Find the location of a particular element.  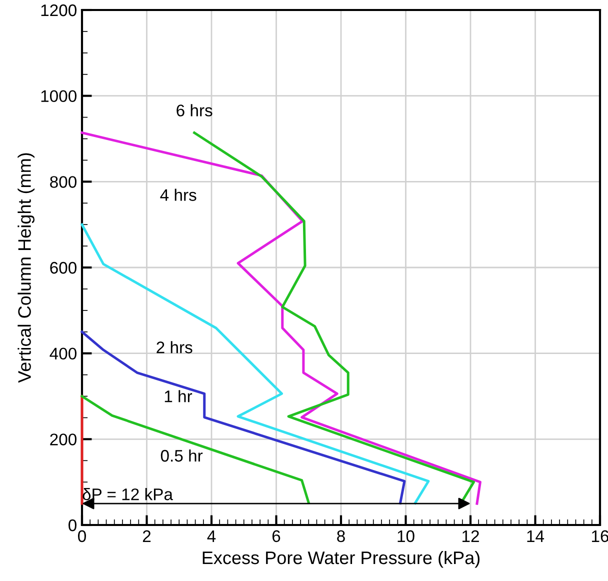

x-tick-label: 8 is located at coordinates (341, 536).